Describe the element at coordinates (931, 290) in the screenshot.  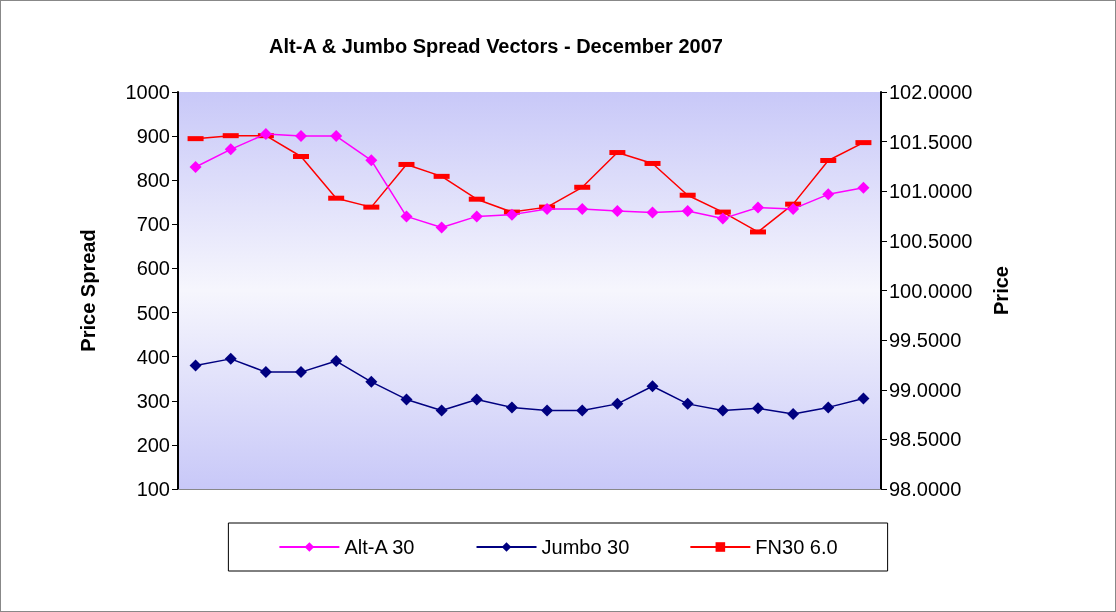
I see `y2-tick-label: 100.0000` at that location.